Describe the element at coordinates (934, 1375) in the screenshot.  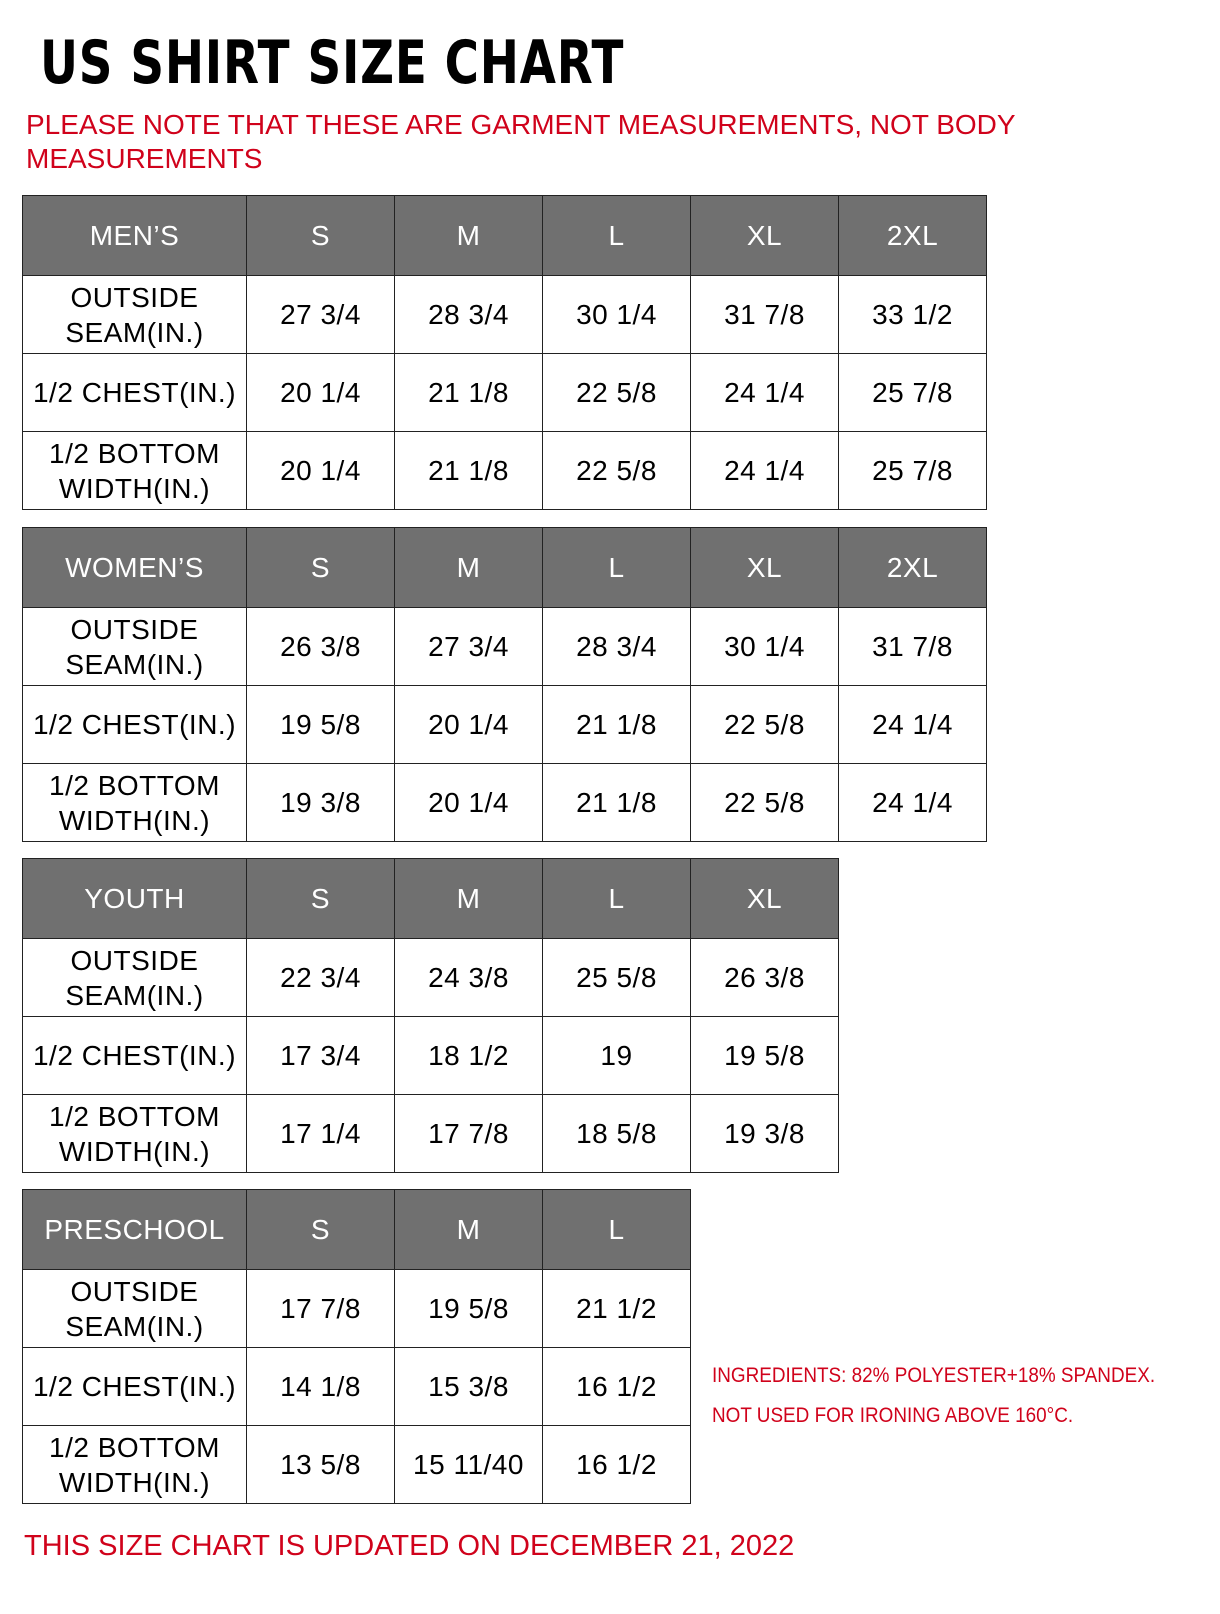
I see `ingredients-line: INGREDIENTS: 82% POLYESTER+18% SPANDEX.` at that location.